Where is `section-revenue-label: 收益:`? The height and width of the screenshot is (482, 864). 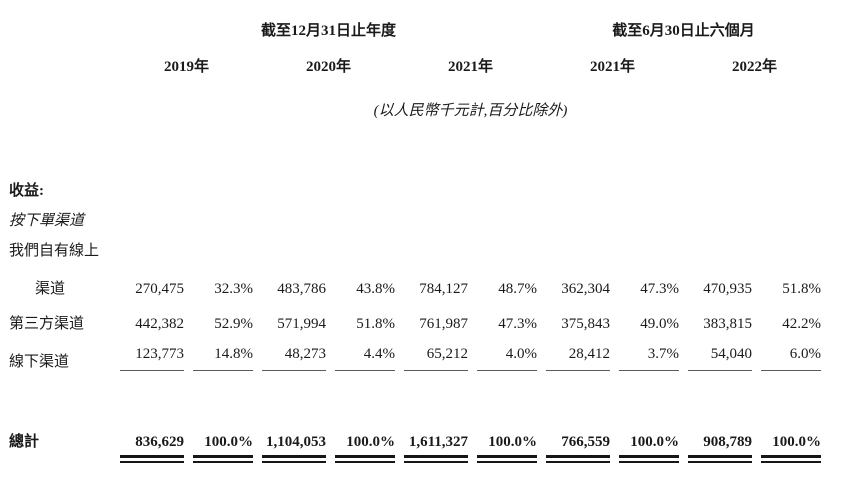 section-revenue-label: 收益: is located at coordinates (26, 190).